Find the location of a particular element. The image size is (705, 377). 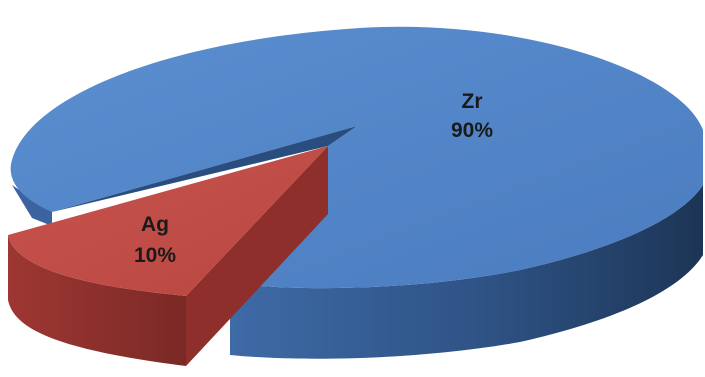

slice-ag-cut-face is located at coordinates (257, 256).